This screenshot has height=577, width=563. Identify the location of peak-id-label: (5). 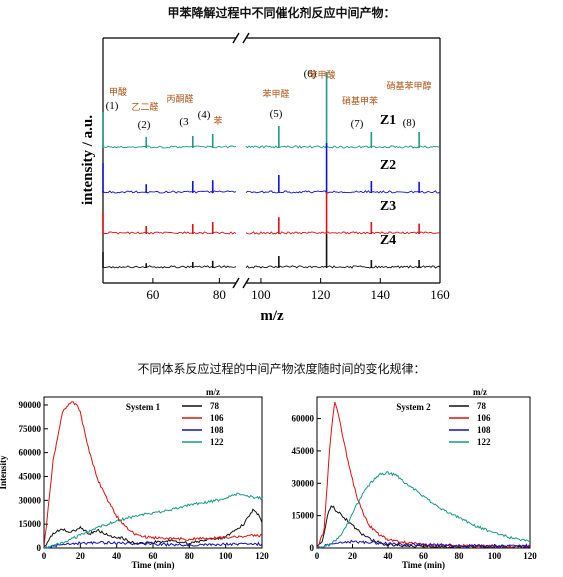
(276, 114).